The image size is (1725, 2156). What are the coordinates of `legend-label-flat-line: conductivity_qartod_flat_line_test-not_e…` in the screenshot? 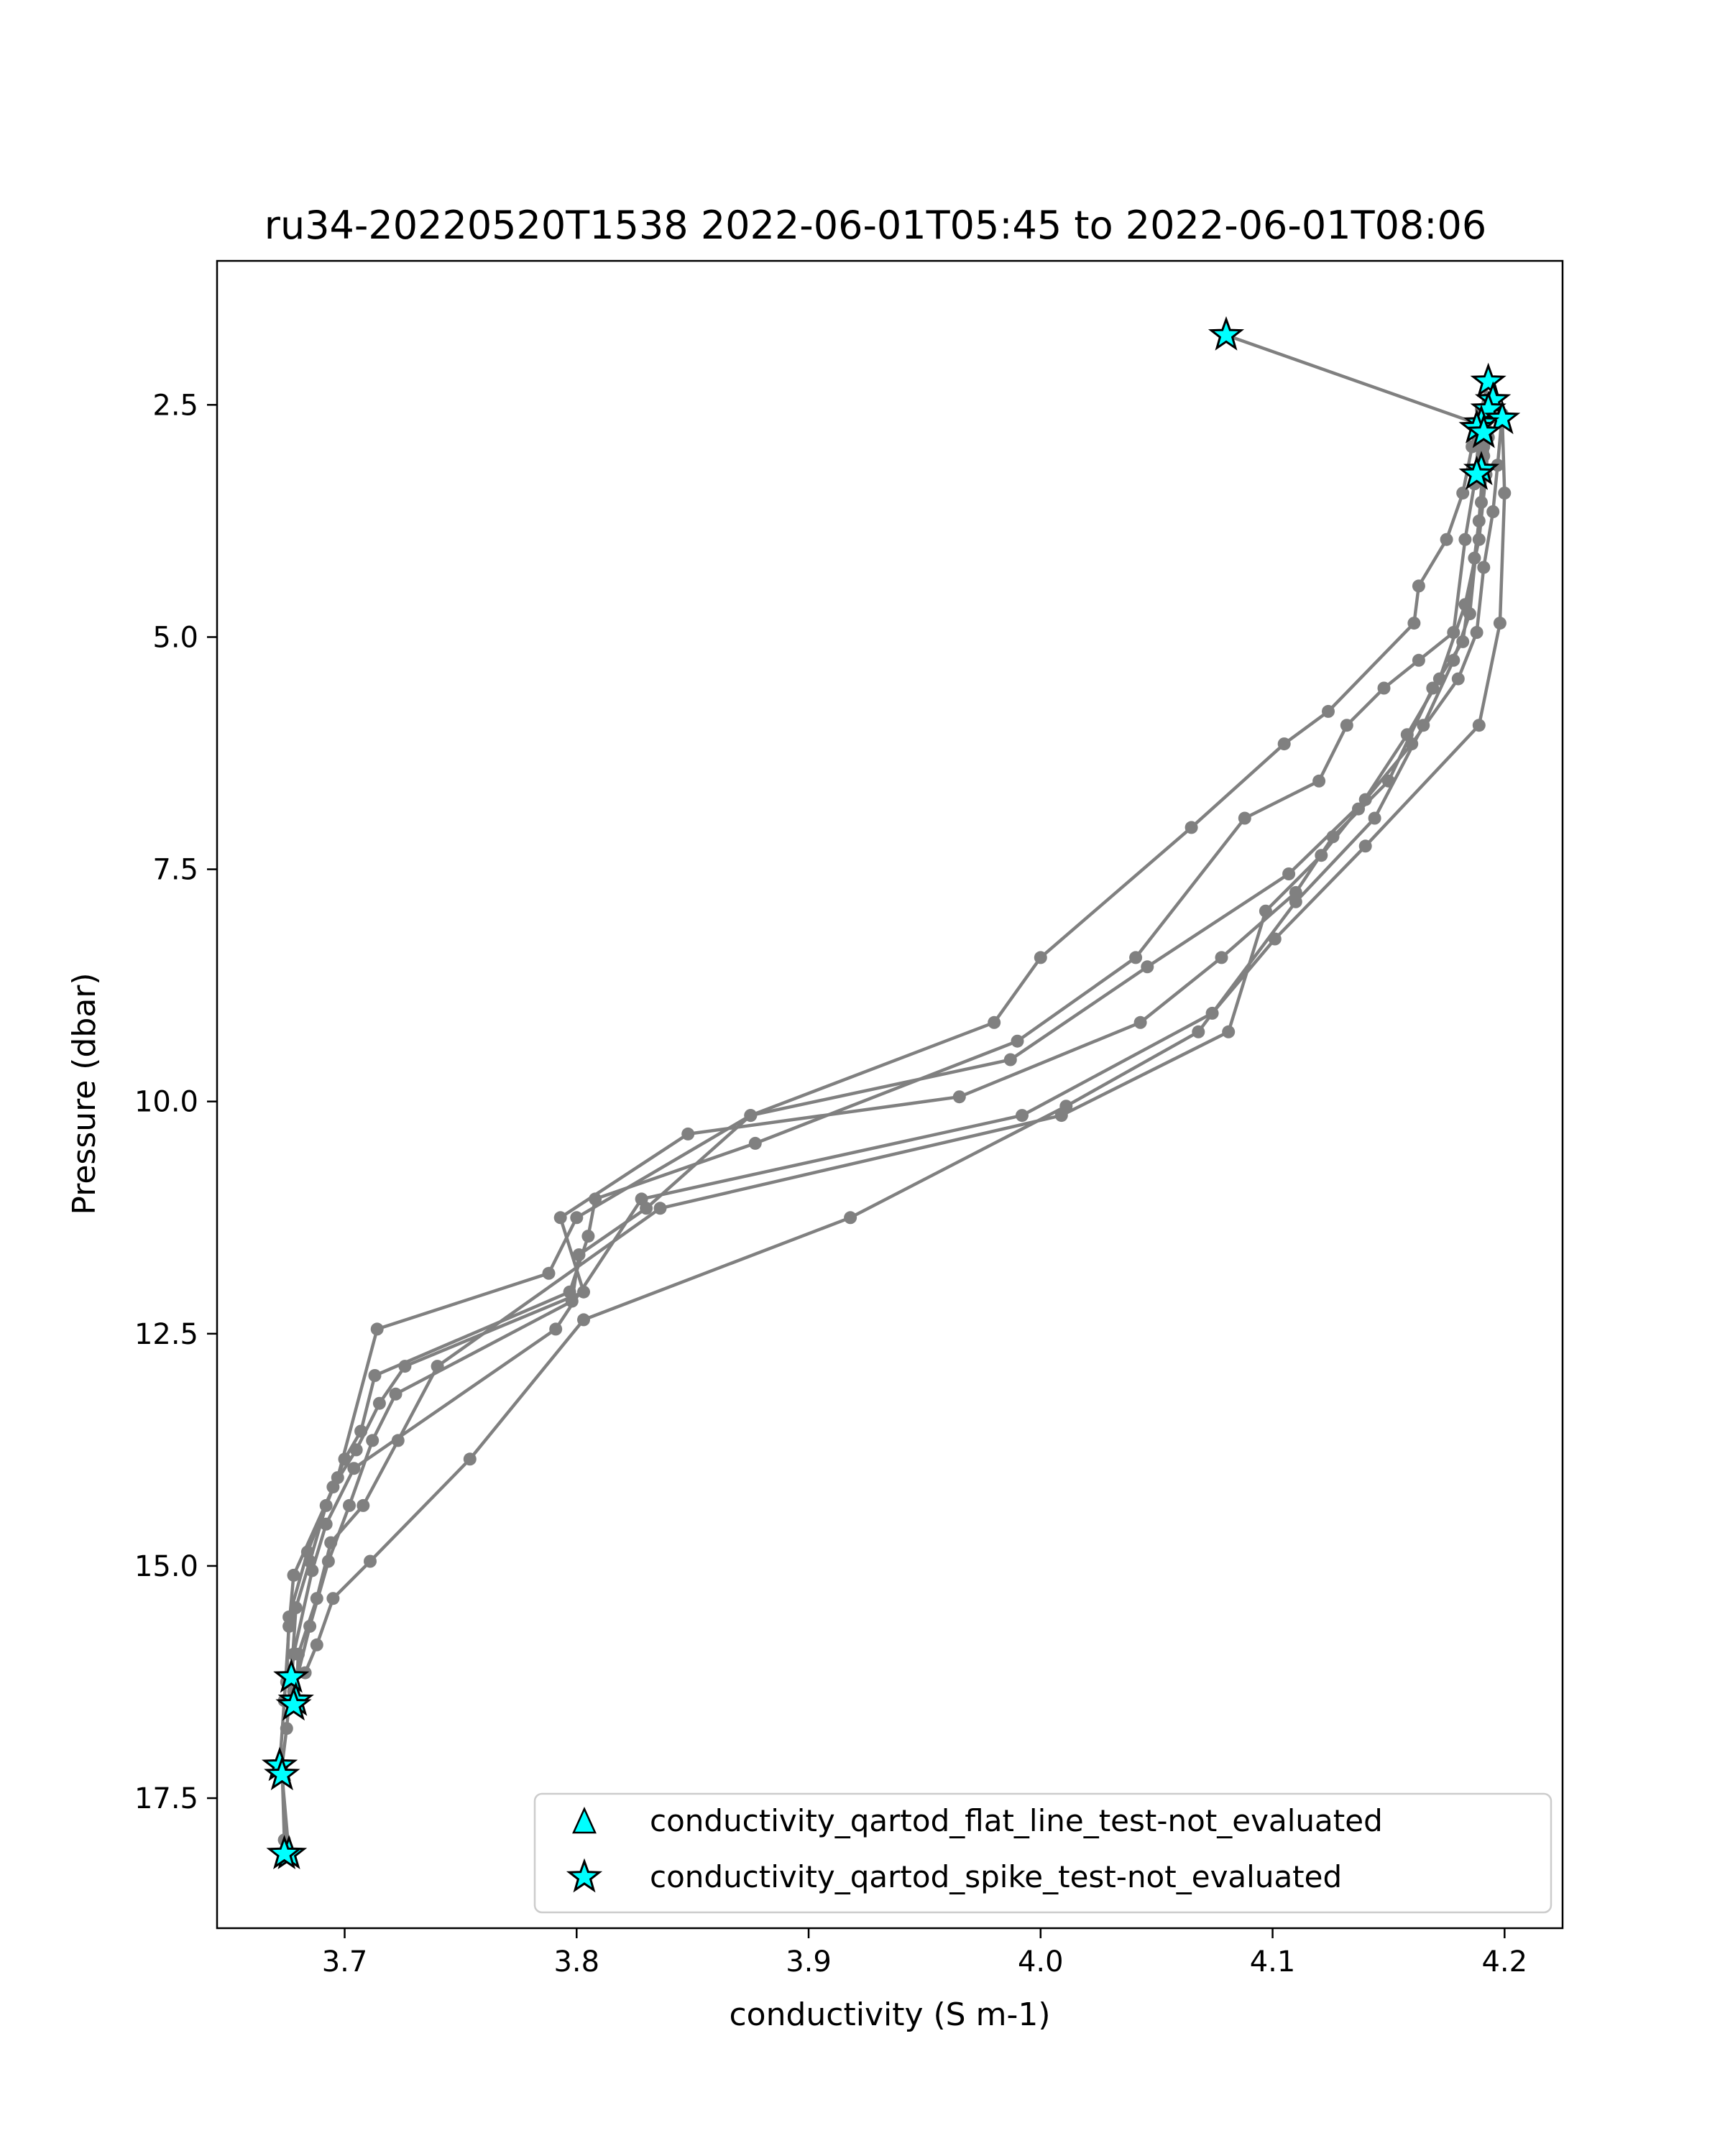 It's located at (1016, 1820).